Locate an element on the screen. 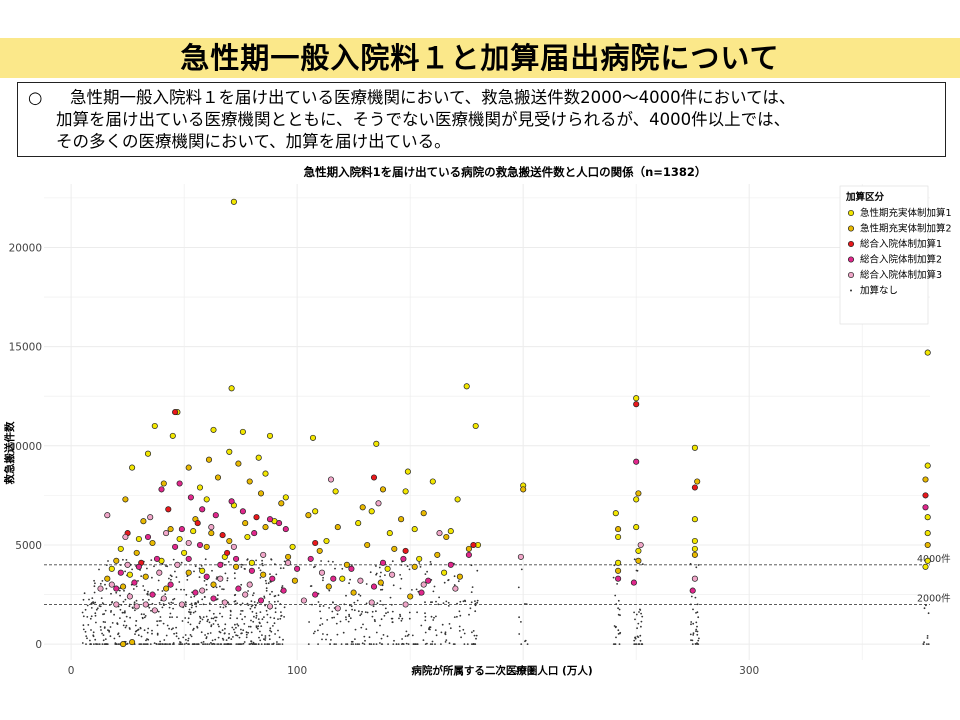 This screenshot has height=720, width=960. point-sogo1 is located at coordinates (694, 487).